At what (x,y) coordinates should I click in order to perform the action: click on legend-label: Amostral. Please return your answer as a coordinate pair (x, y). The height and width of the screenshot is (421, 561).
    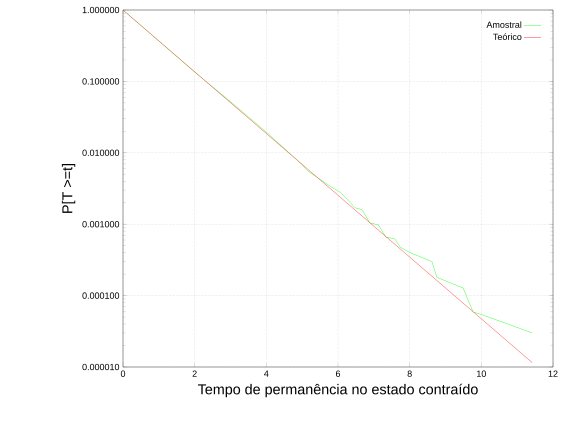
    Looking at the image, I should click on (504, 24).